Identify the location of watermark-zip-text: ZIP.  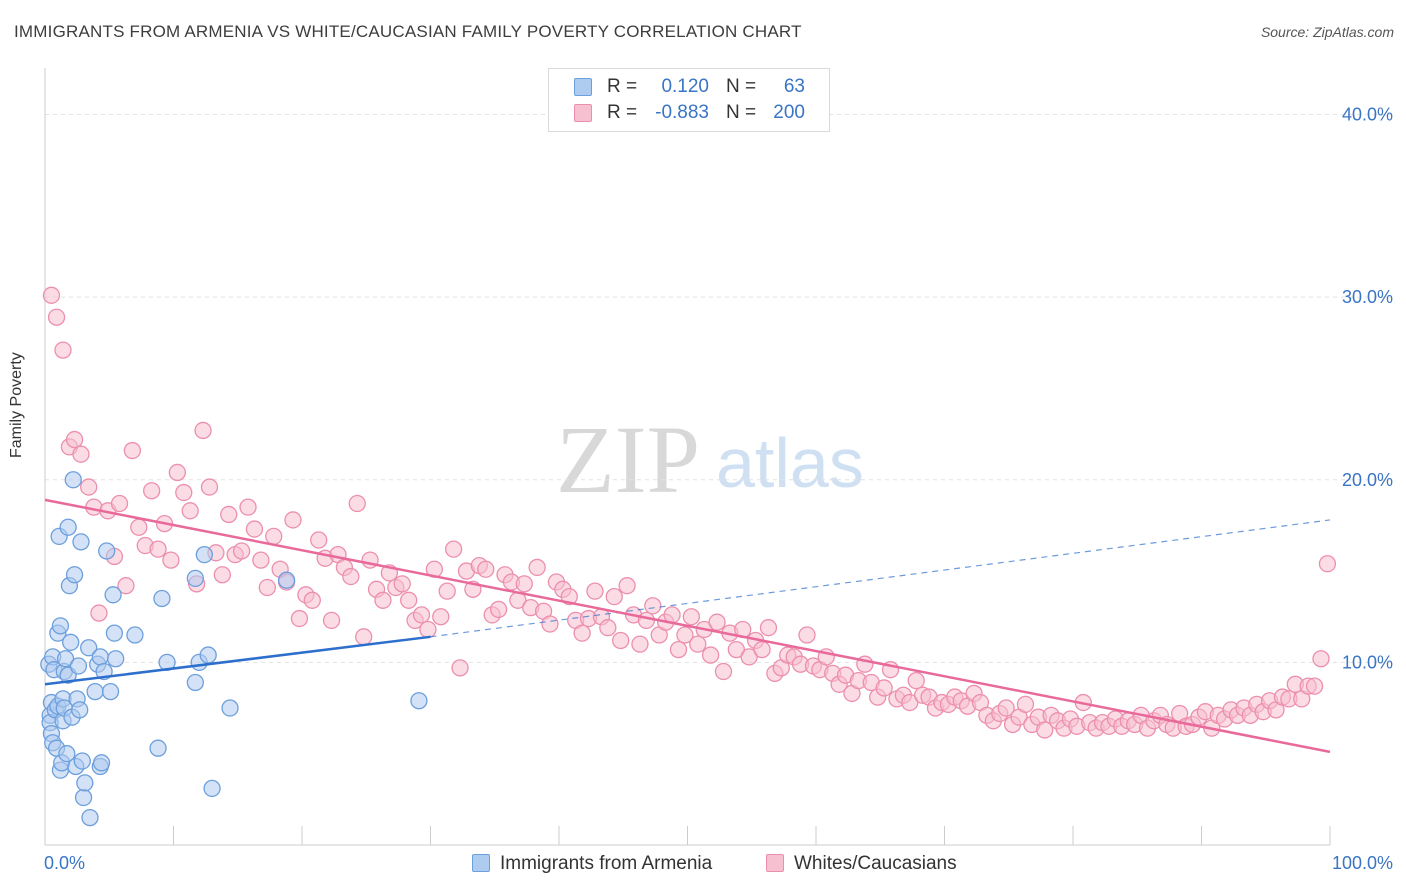
(628, 459).